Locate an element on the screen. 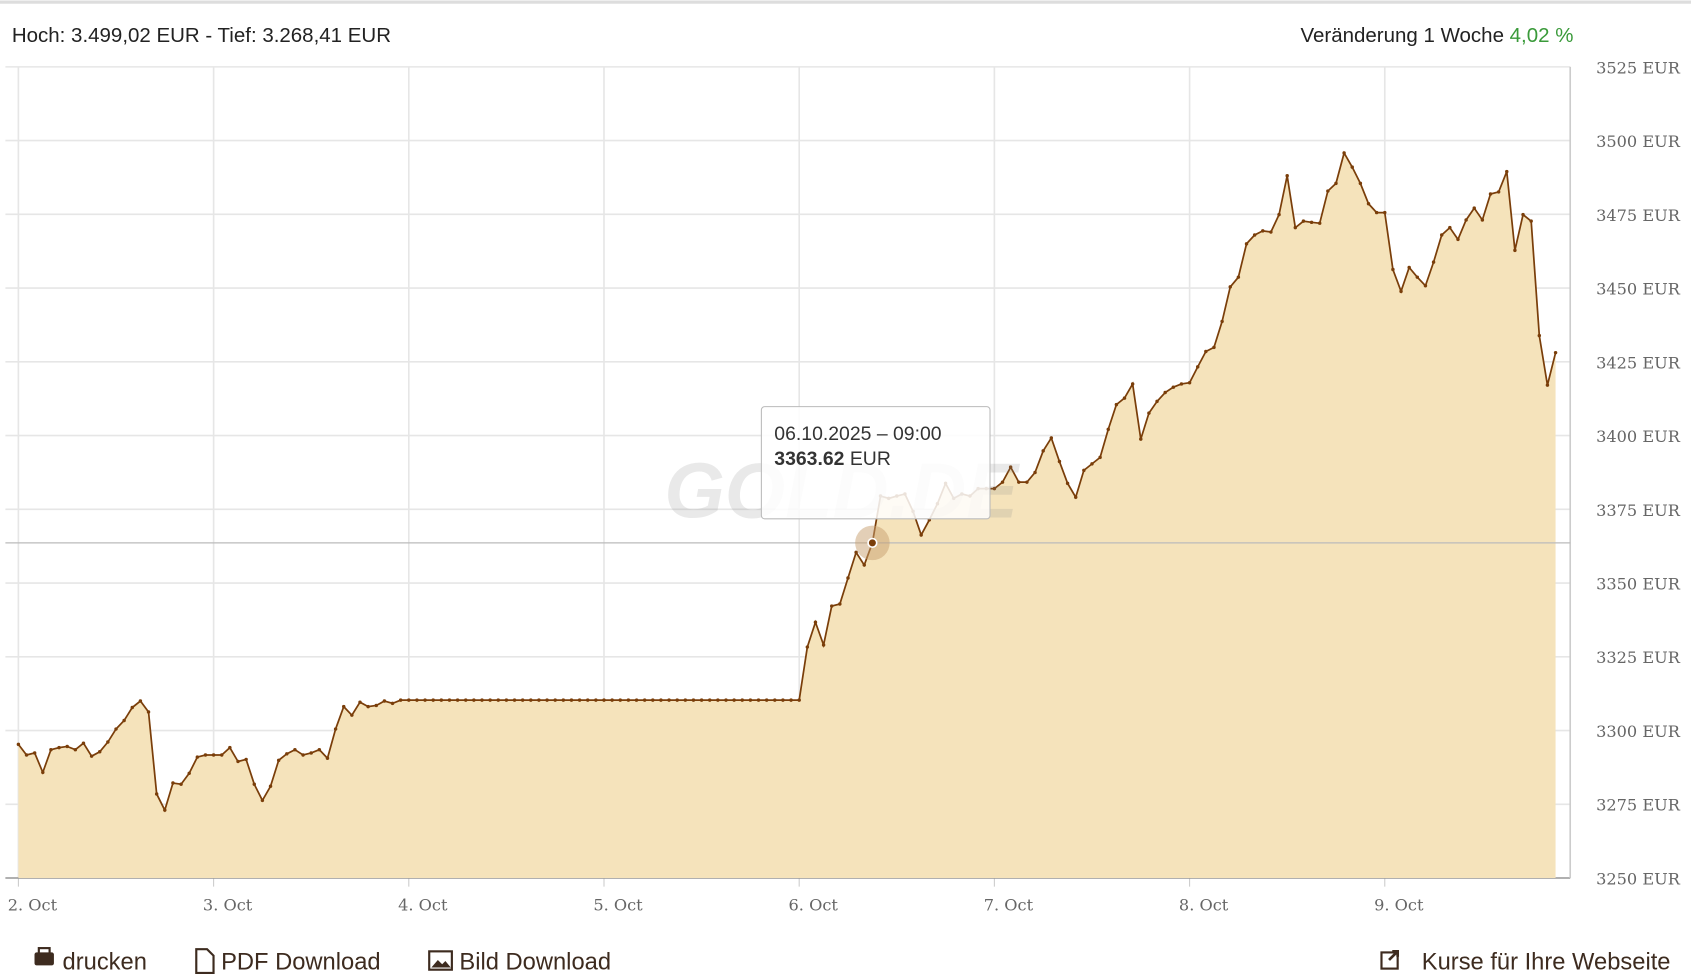 The height and width of the screenshot is (974, 1691). x-tick-label: 6. Oct is located at coordinates (814, 904).